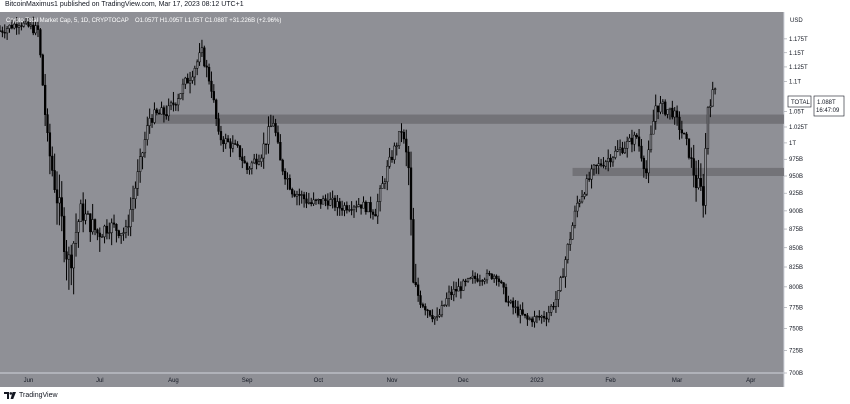  What do you see at coordinates (537, 381) in the screenshot?
I see `x-tick-label: 2023` at bounding box center [537, 381].